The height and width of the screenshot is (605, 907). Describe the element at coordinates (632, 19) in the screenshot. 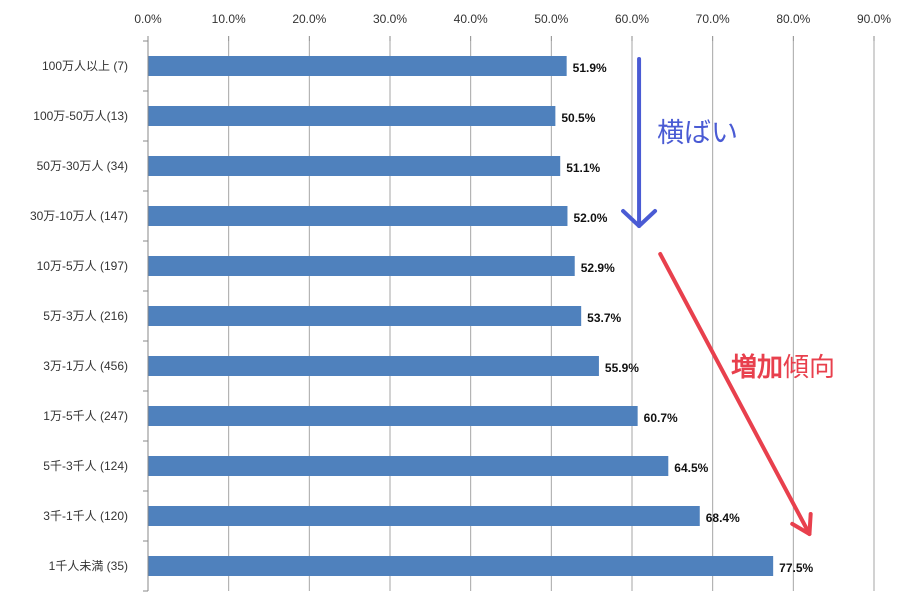

I see `x-tick-label: 60.0%` at that location.